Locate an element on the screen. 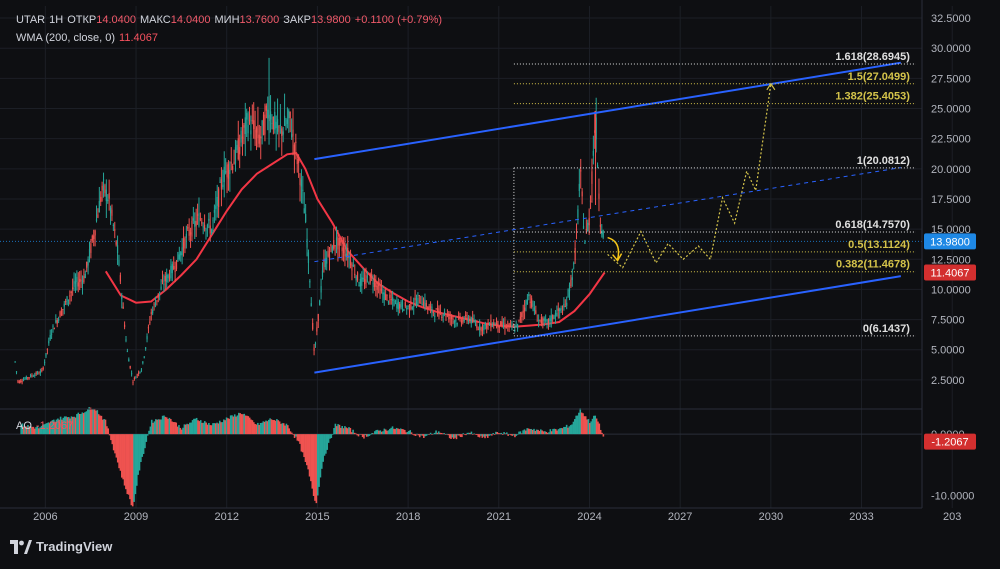 The width and height of the screenshot is (1000, 569). price-tags: 13.9800 11.4067 -1.2067 is located at coordinates (950, 341).